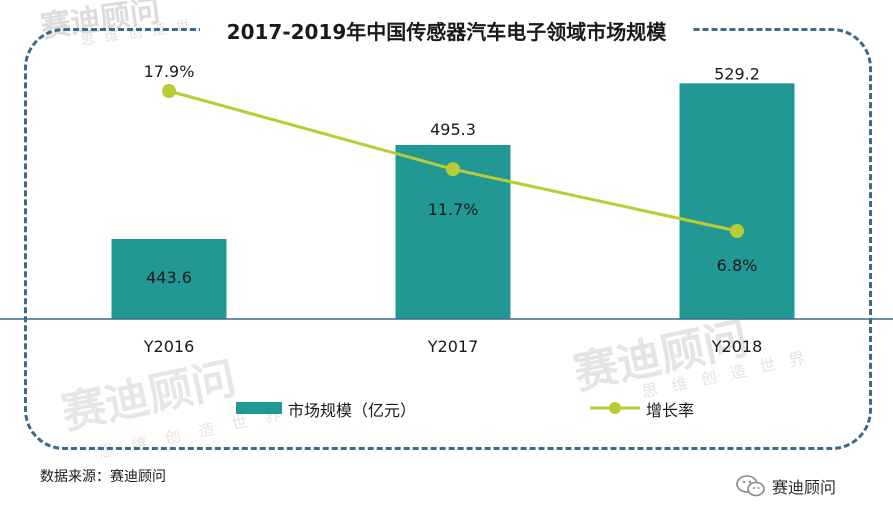 This screenshot has height=523, width=893. Describe the element at coordinates (804, 487) in the screenshot. I see `brand-name: 赛迪顾问` at that location.